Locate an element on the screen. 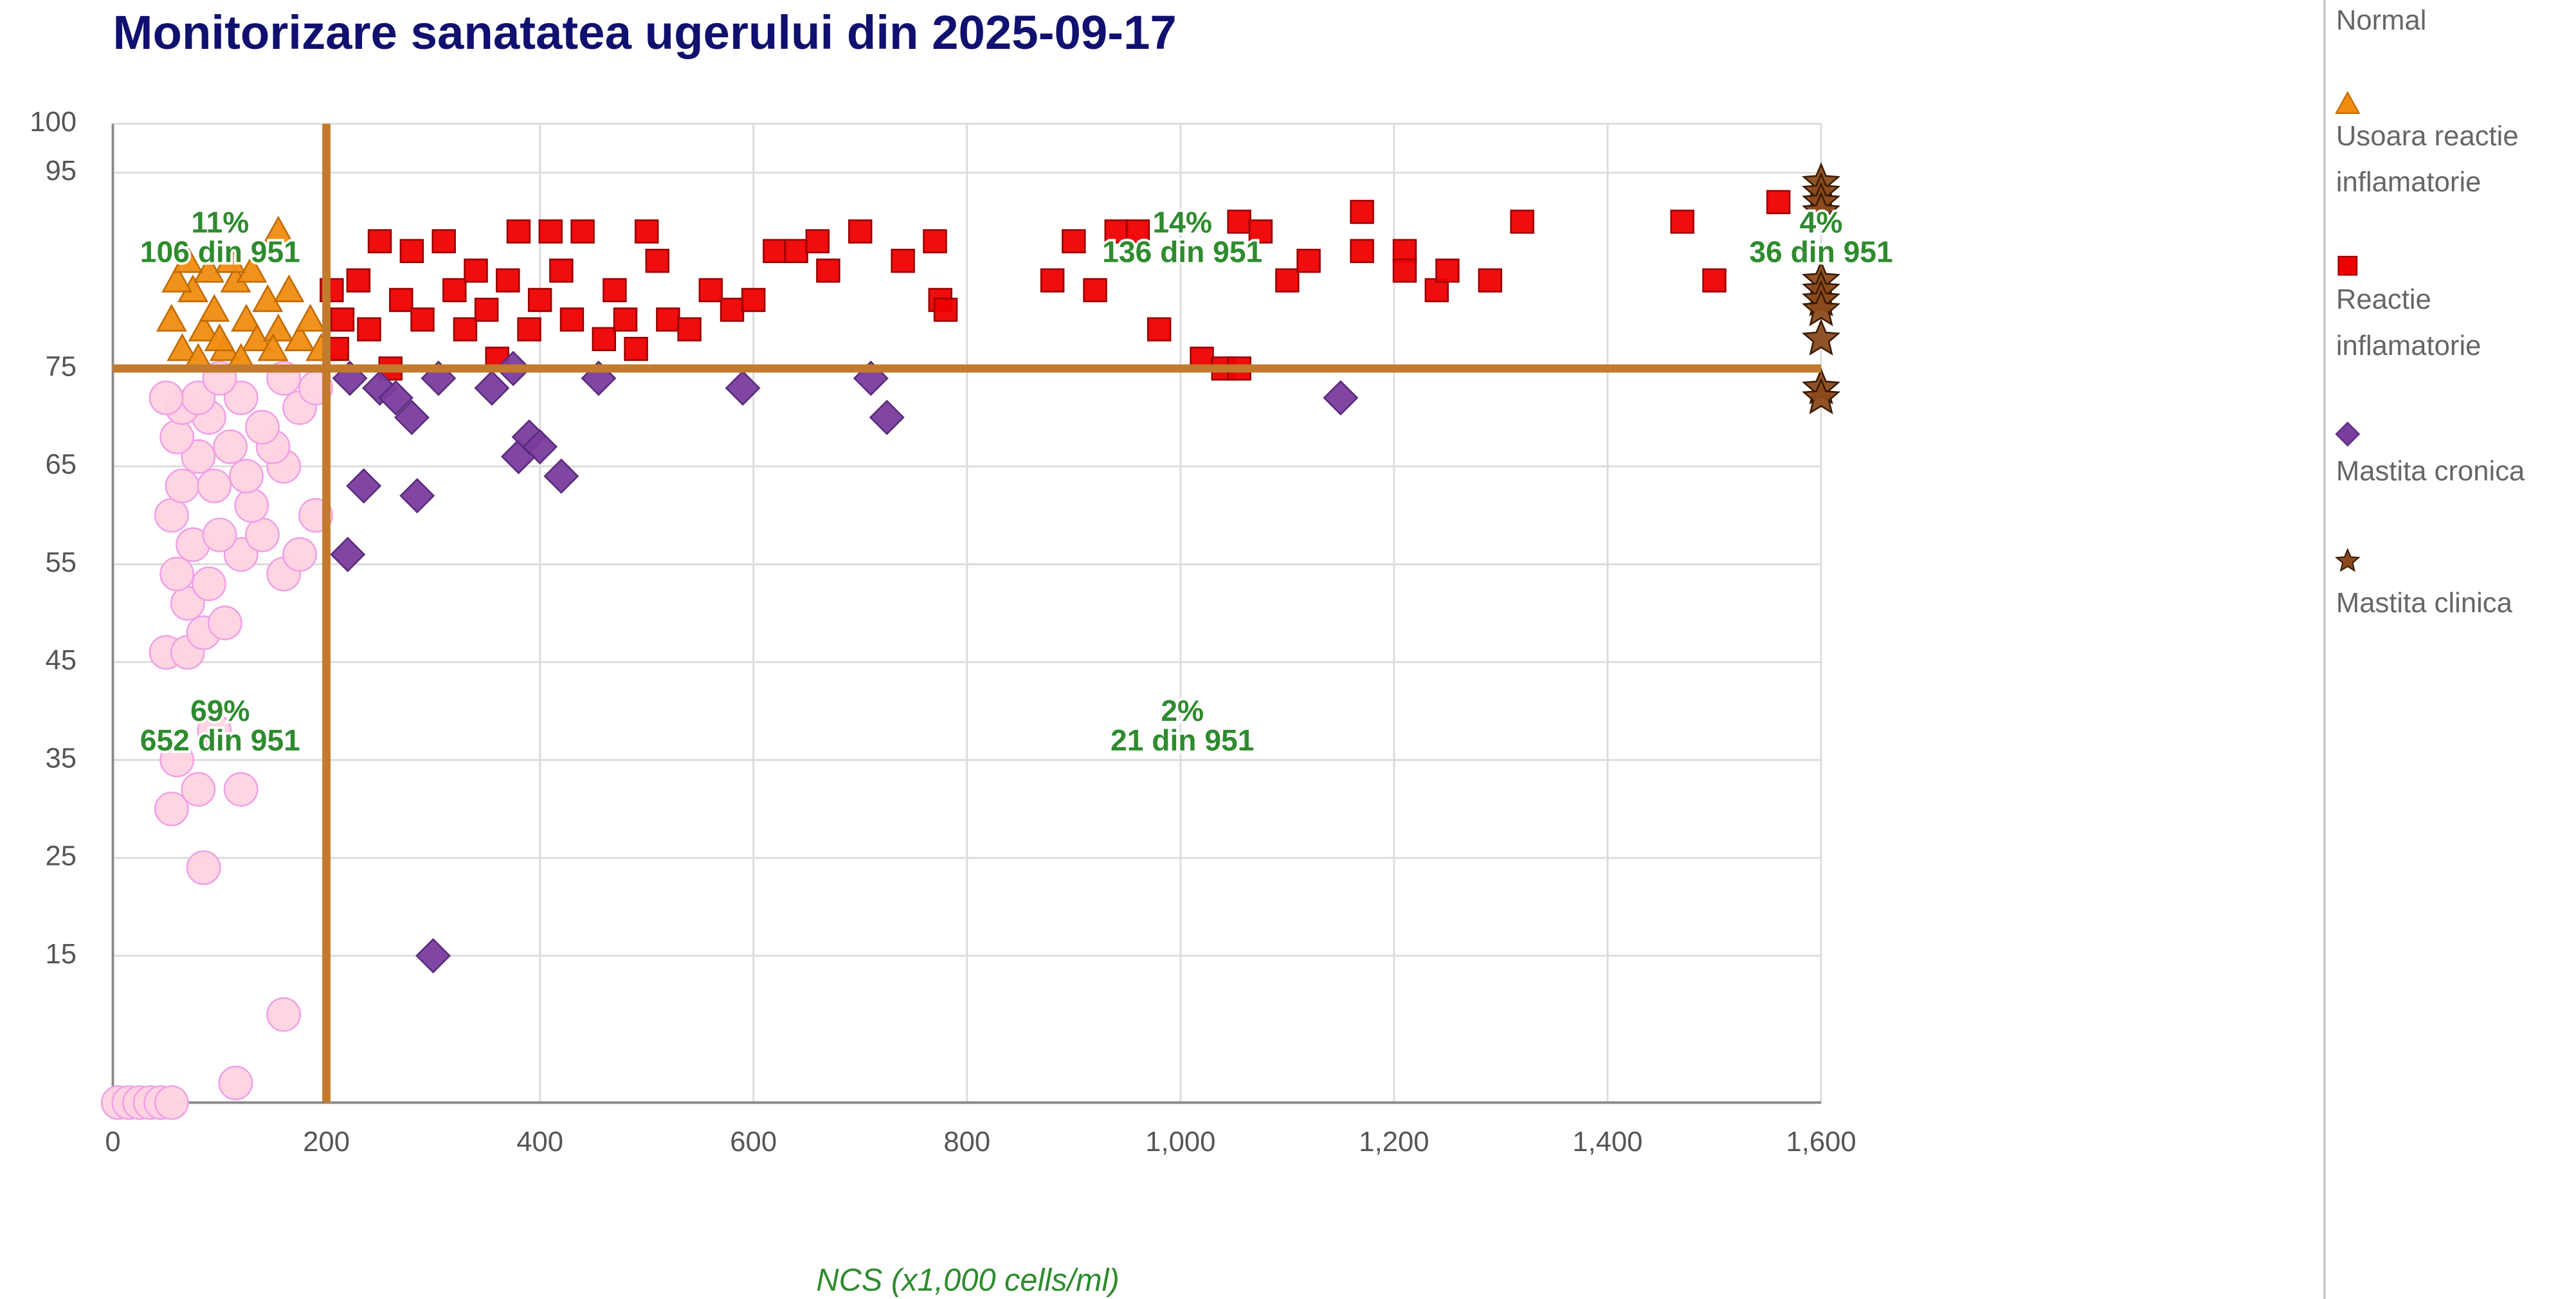 Image resolution: width=2576 pixels, height=1299 pixels. legend-label: Normal is located at coordinates (2381, 21).